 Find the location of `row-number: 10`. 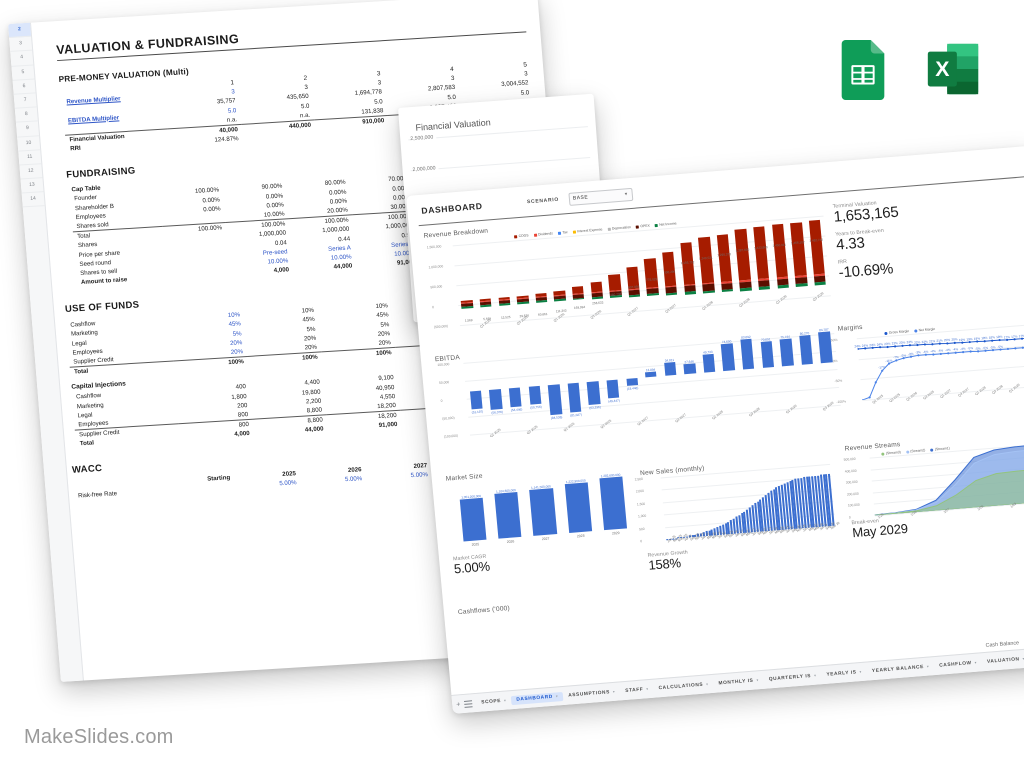

row-number: 10 is located at coordinates (29, 143).